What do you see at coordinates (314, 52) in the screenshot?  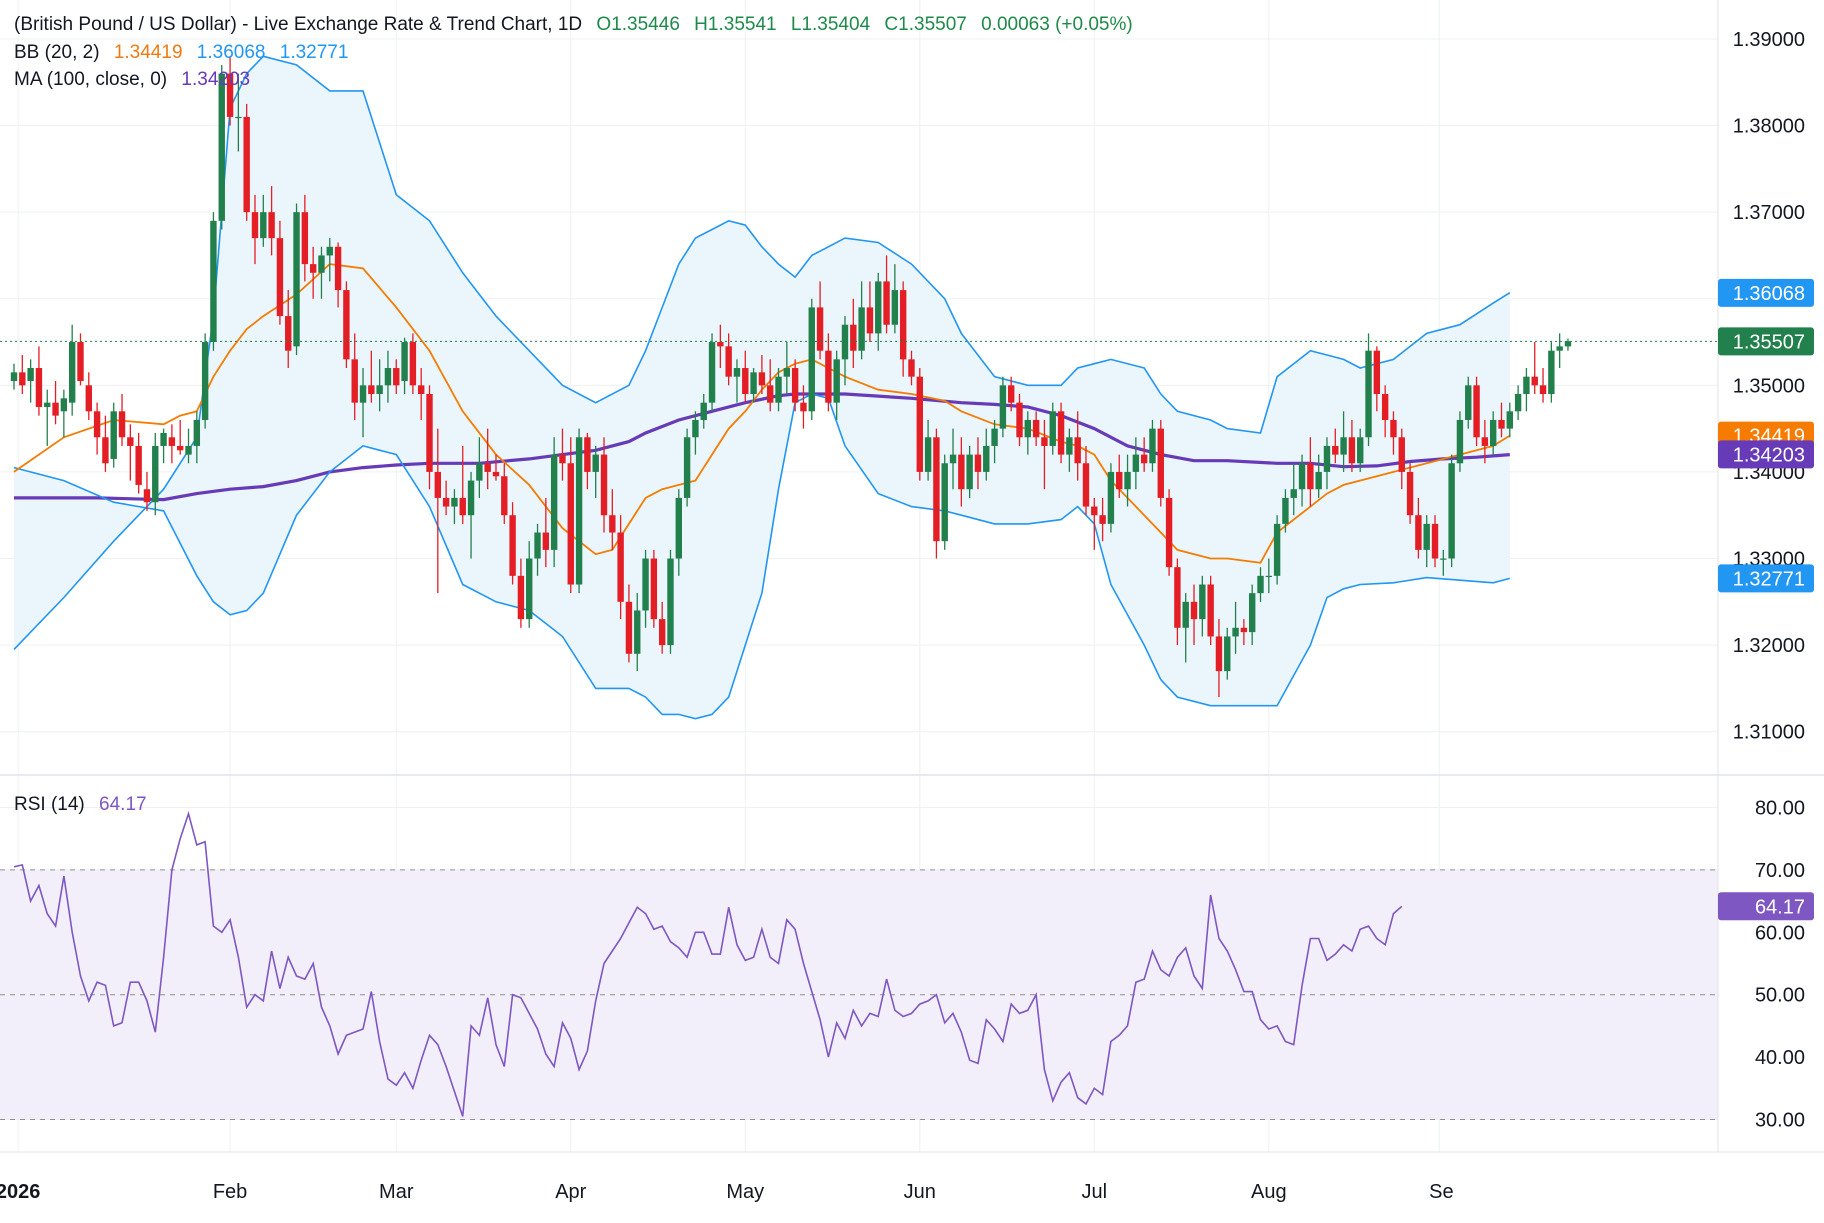 I see `bb-lower-value: 1.32771` at bounding box center [314, 52].